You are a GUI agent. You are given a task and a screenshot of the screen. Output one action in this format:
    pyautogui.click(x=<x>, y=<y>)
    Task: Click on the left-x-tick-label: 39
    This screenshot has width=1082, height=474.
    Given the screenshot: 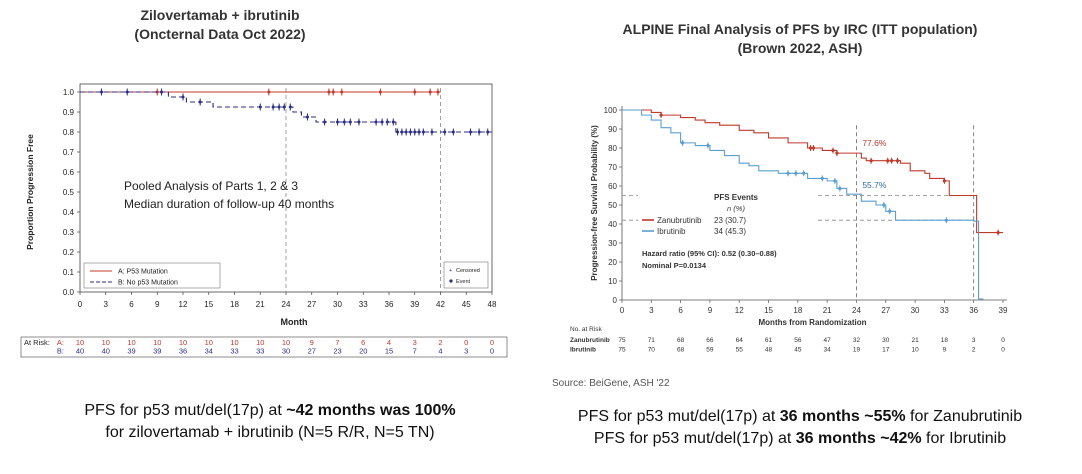 What is the action you would take?
    pyautogui.click(x=414, y=304)
    